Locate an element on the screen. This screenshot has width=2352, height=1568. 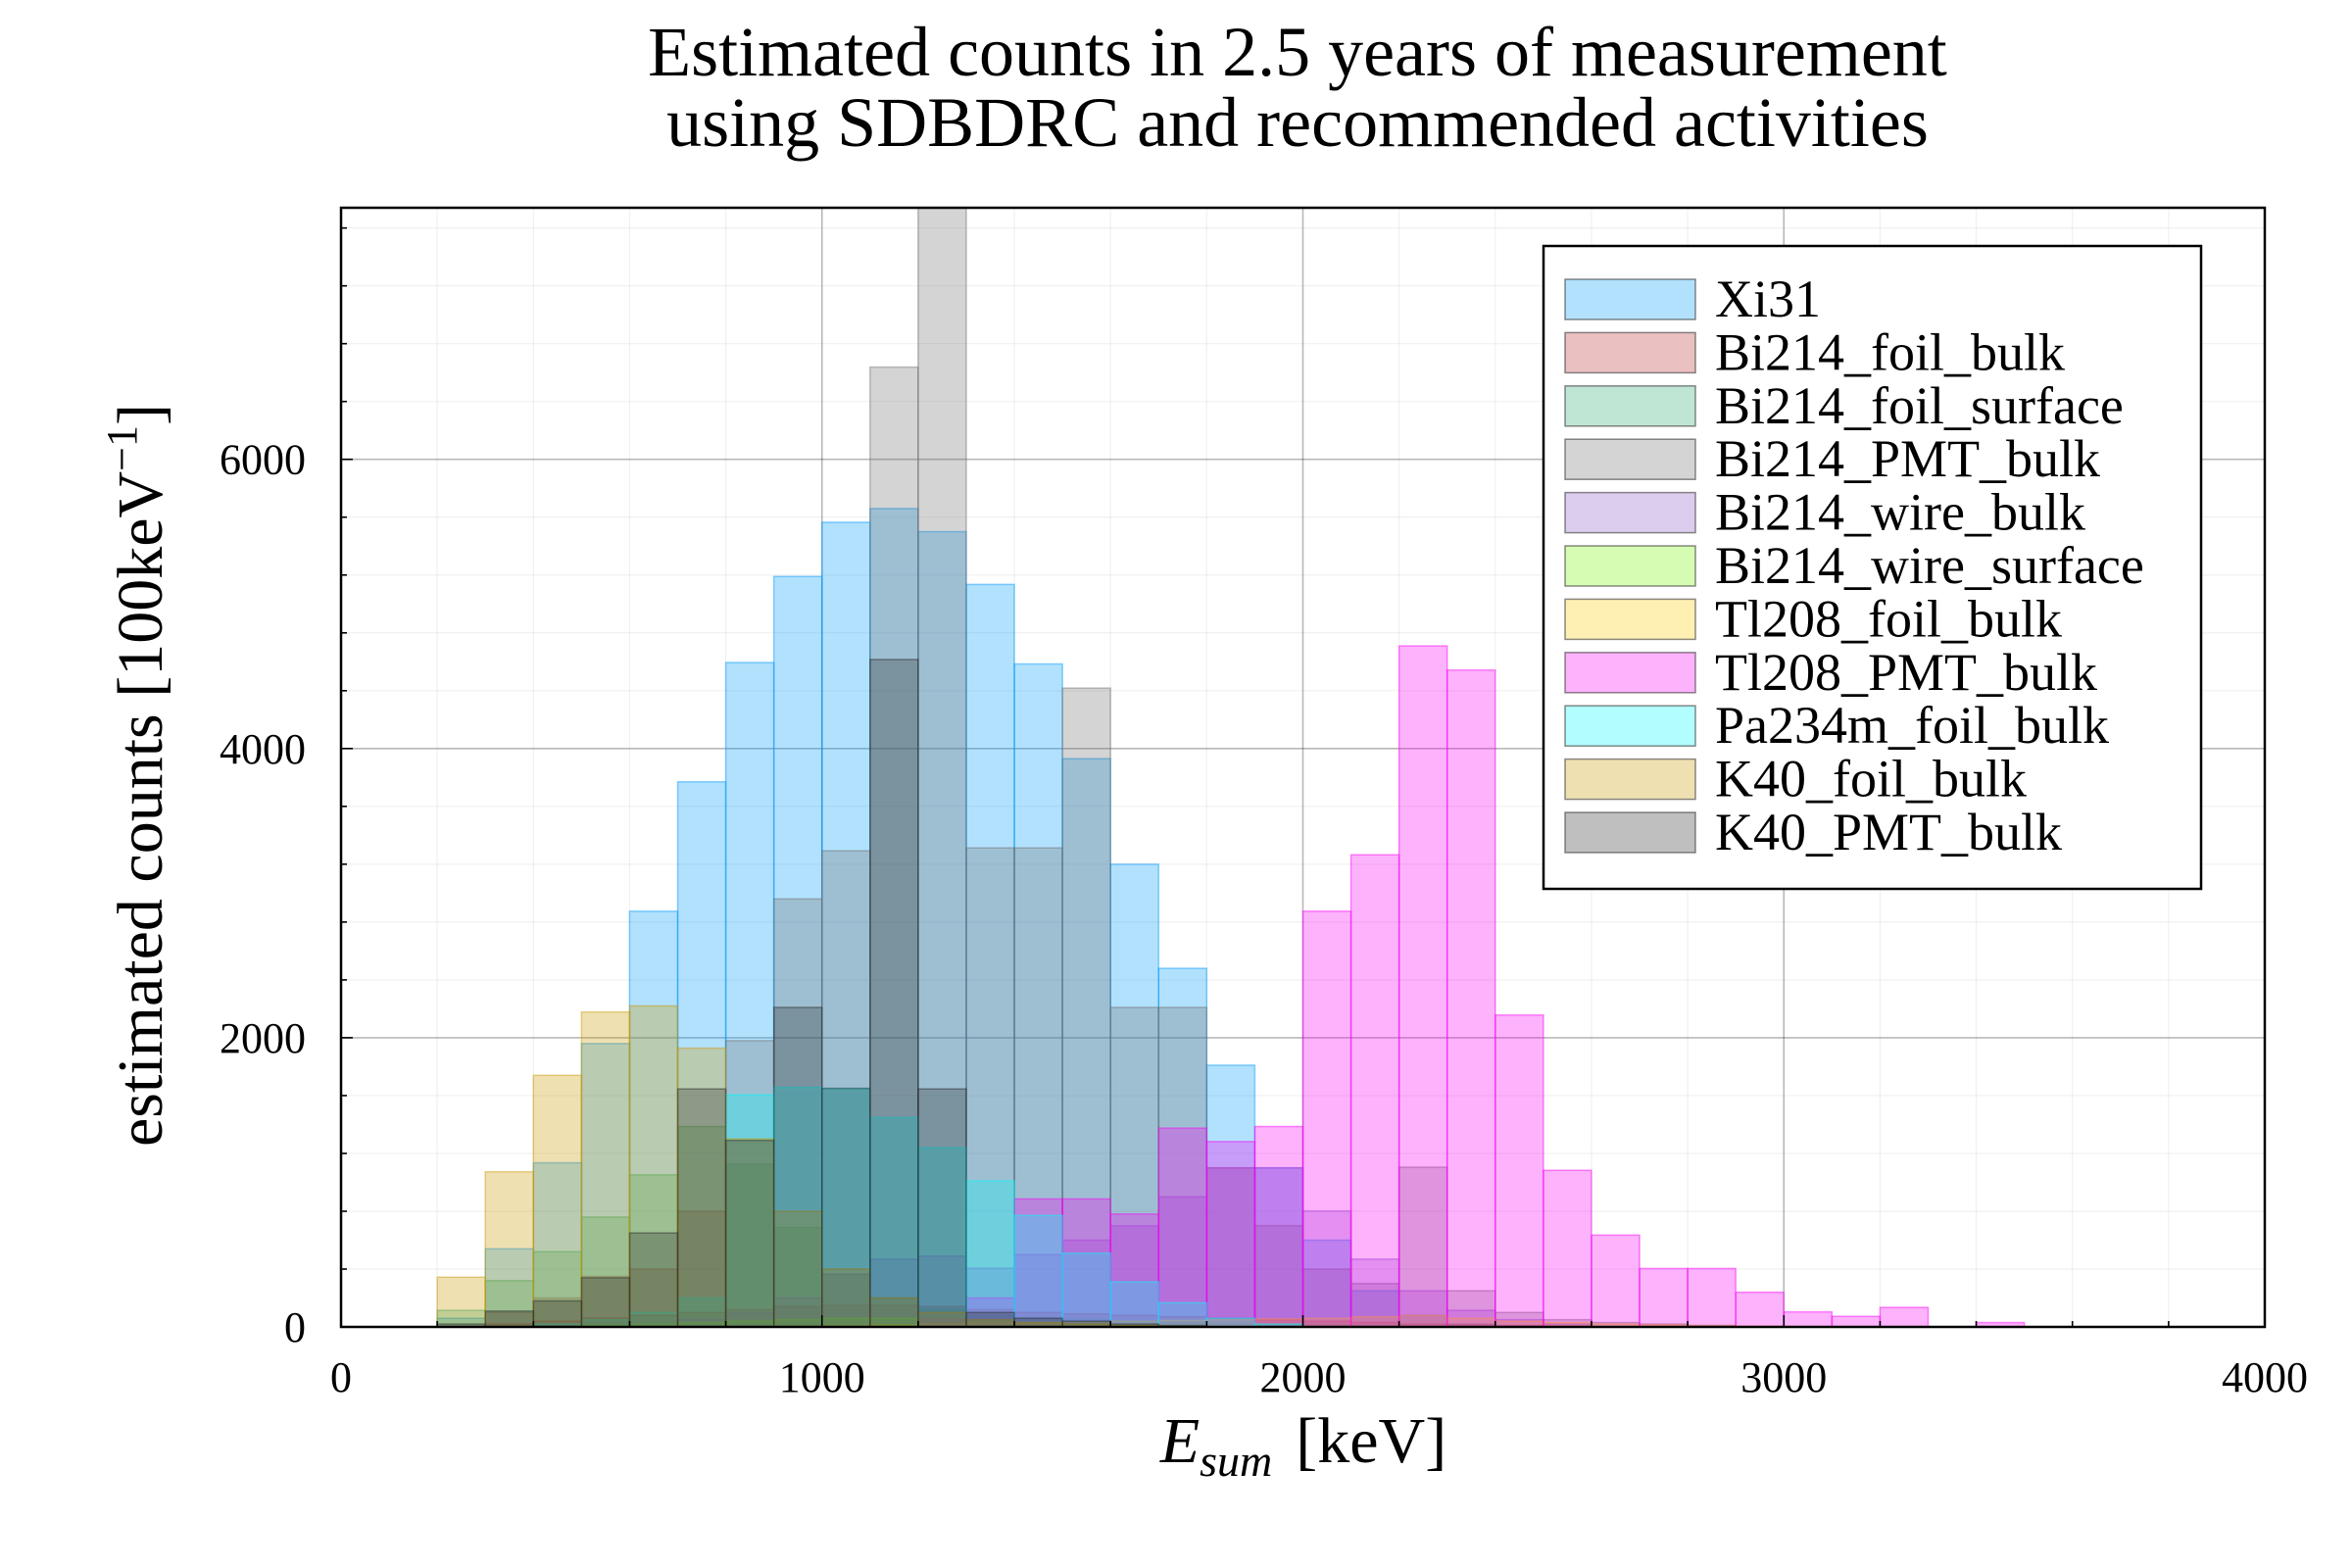
legend-swatch-bi214-wire-bulk is located at coordinates (1630, 512).